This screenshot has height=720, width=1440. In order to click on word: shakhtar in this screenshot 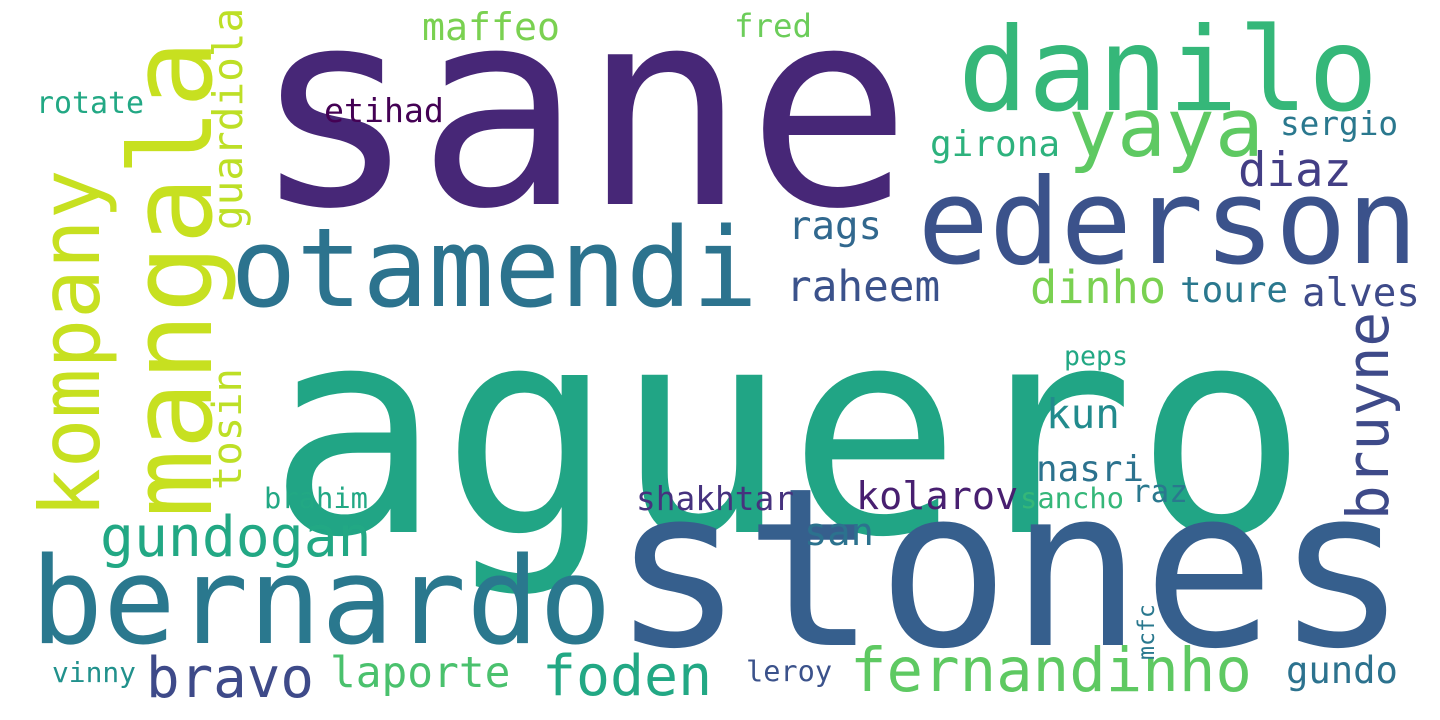, I will do `click(715, 498)`.